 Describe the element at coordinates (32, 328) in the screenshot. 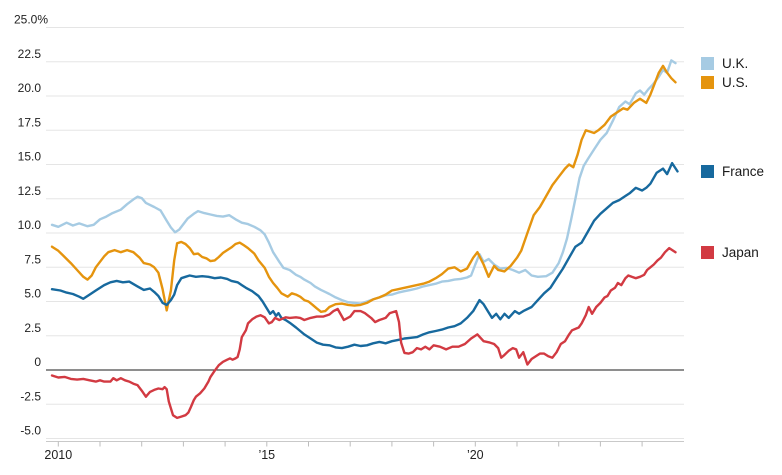

I see `y-axis-label: 2.5` at that location.